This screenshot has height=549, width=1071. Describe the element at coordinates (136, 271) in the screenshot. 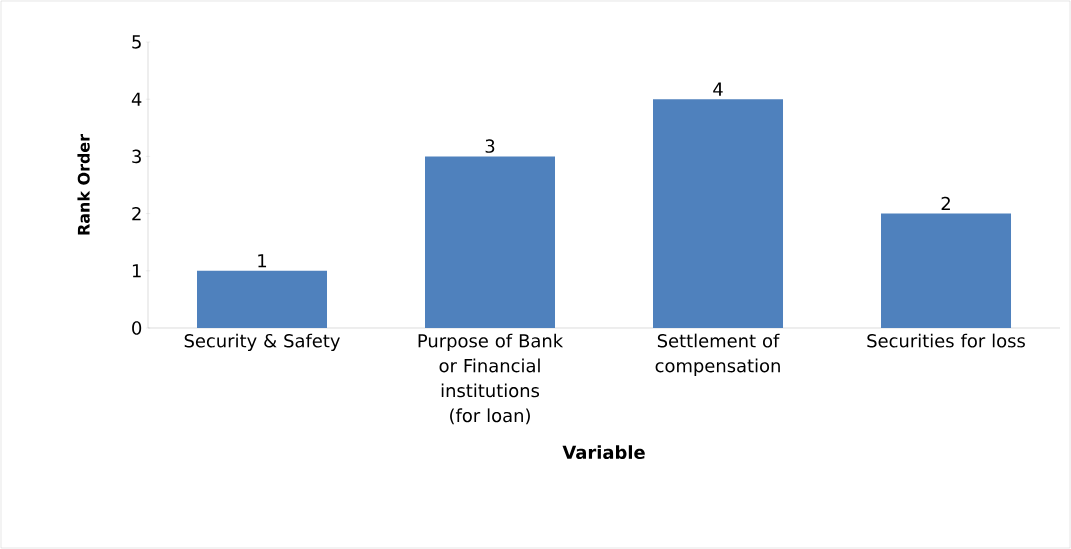

I see `y-tick-label: 1` at that location.